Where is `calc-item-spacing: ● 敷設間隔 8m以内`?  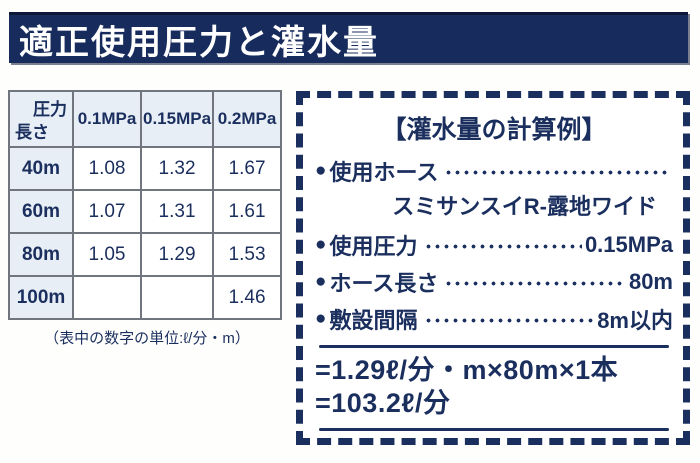
calc-item-spacing: ● 敷設間隔 8m以内 is located at coordinates (494, 318).